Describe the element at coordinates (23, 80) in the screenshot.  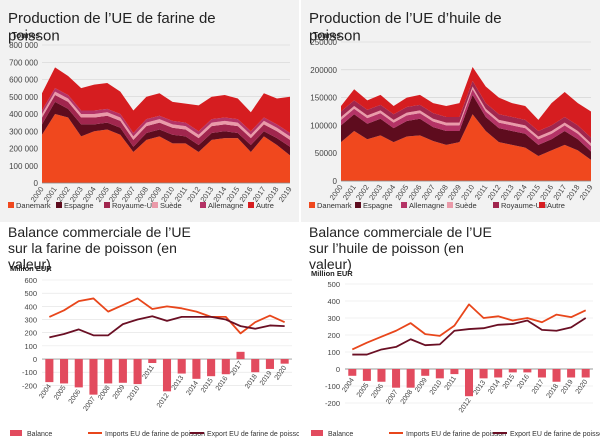
I see `y-tick-label: 600 000` at that location.